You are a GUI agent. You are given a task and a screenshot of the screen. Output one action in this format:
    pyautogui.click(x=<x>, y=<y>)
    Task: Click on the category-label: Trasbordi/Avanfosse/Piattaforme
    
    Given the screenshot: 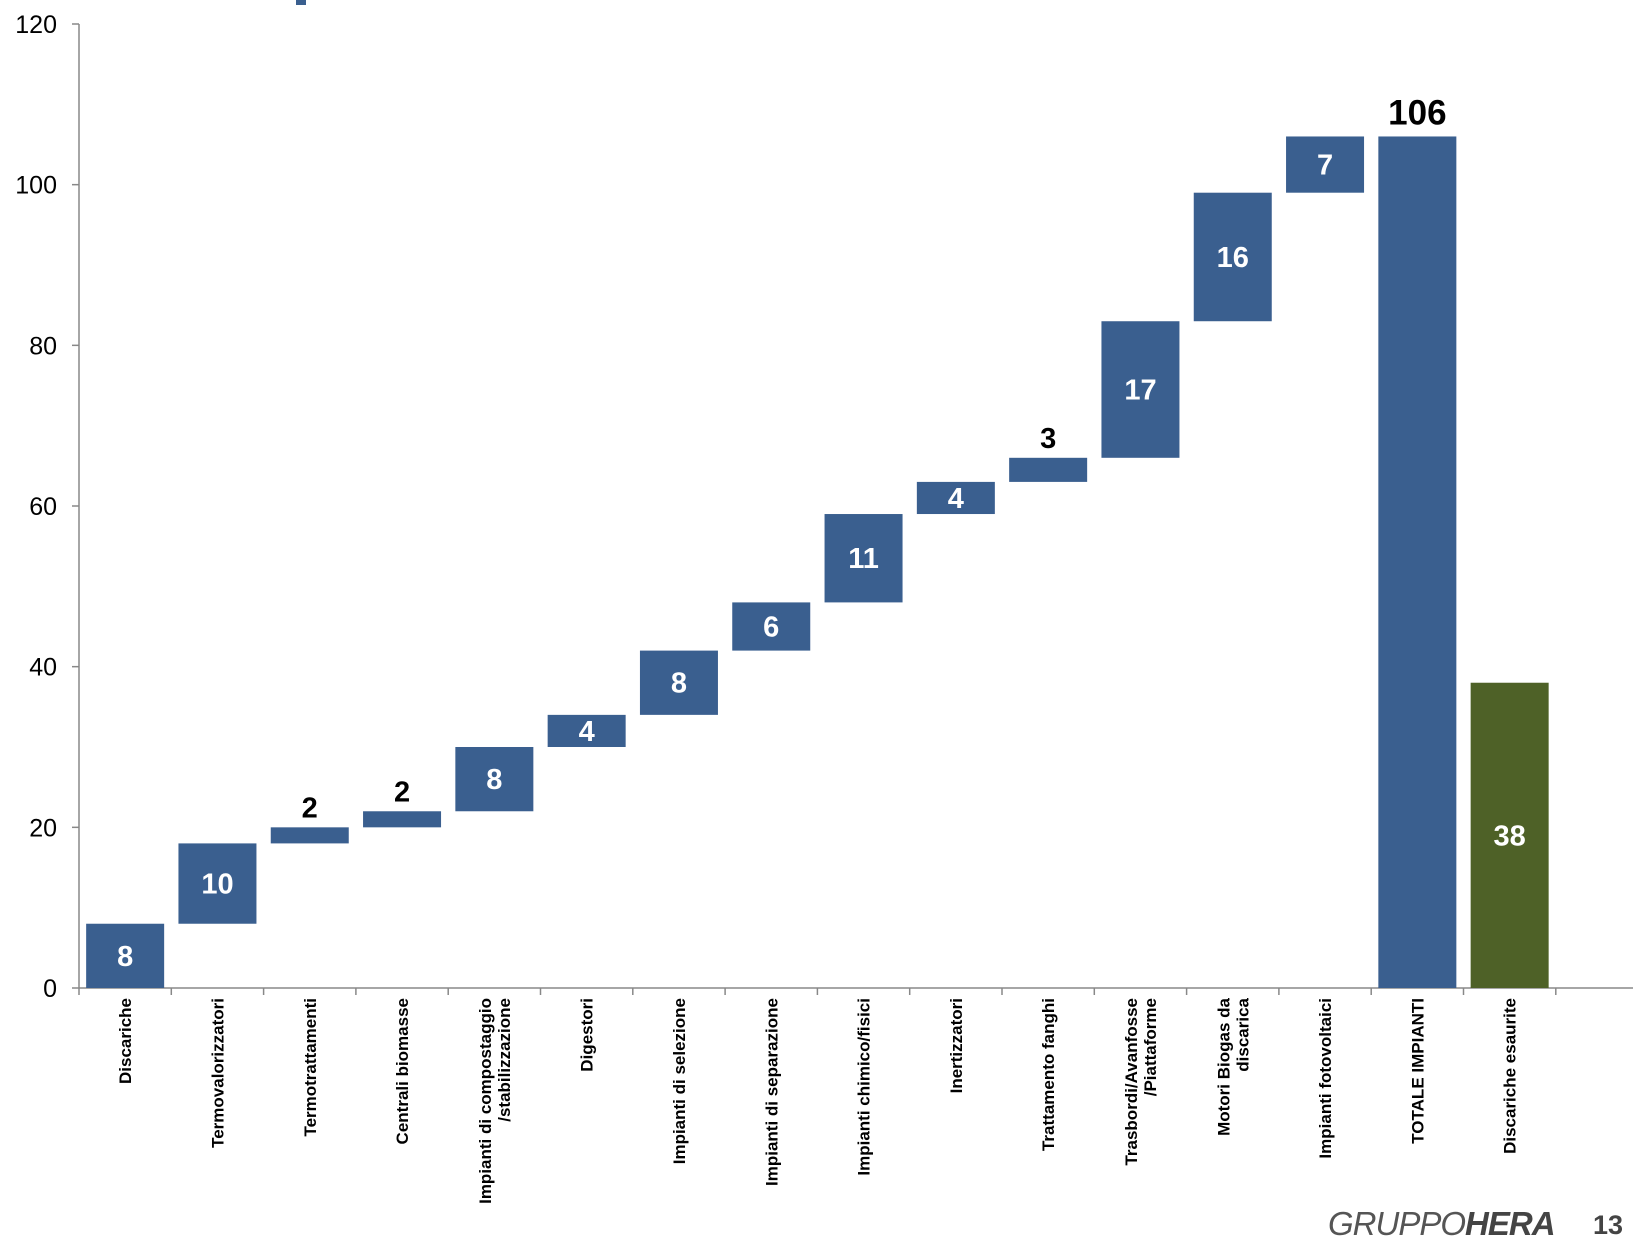 What is the action you would take?
    pyautogui.click(x=1141, y=1082)
    